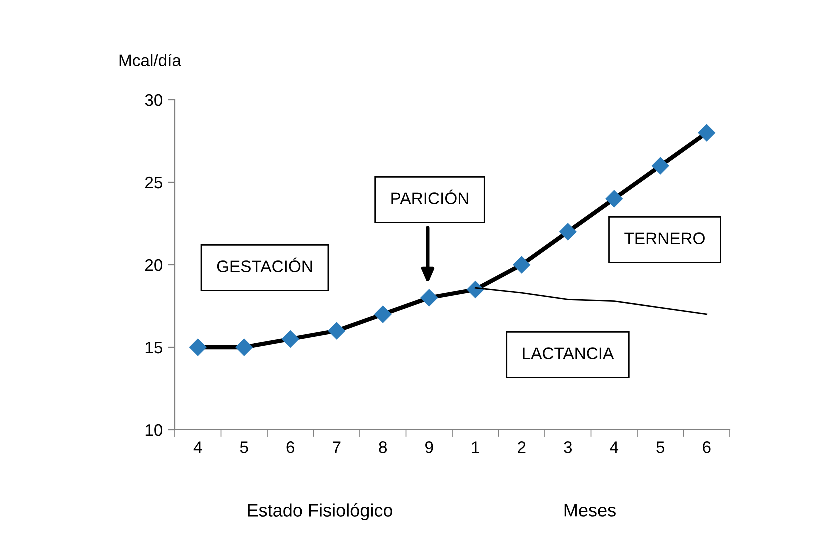 The image size is (832, 548). I want to click on text: Meses, so click(590, 510).